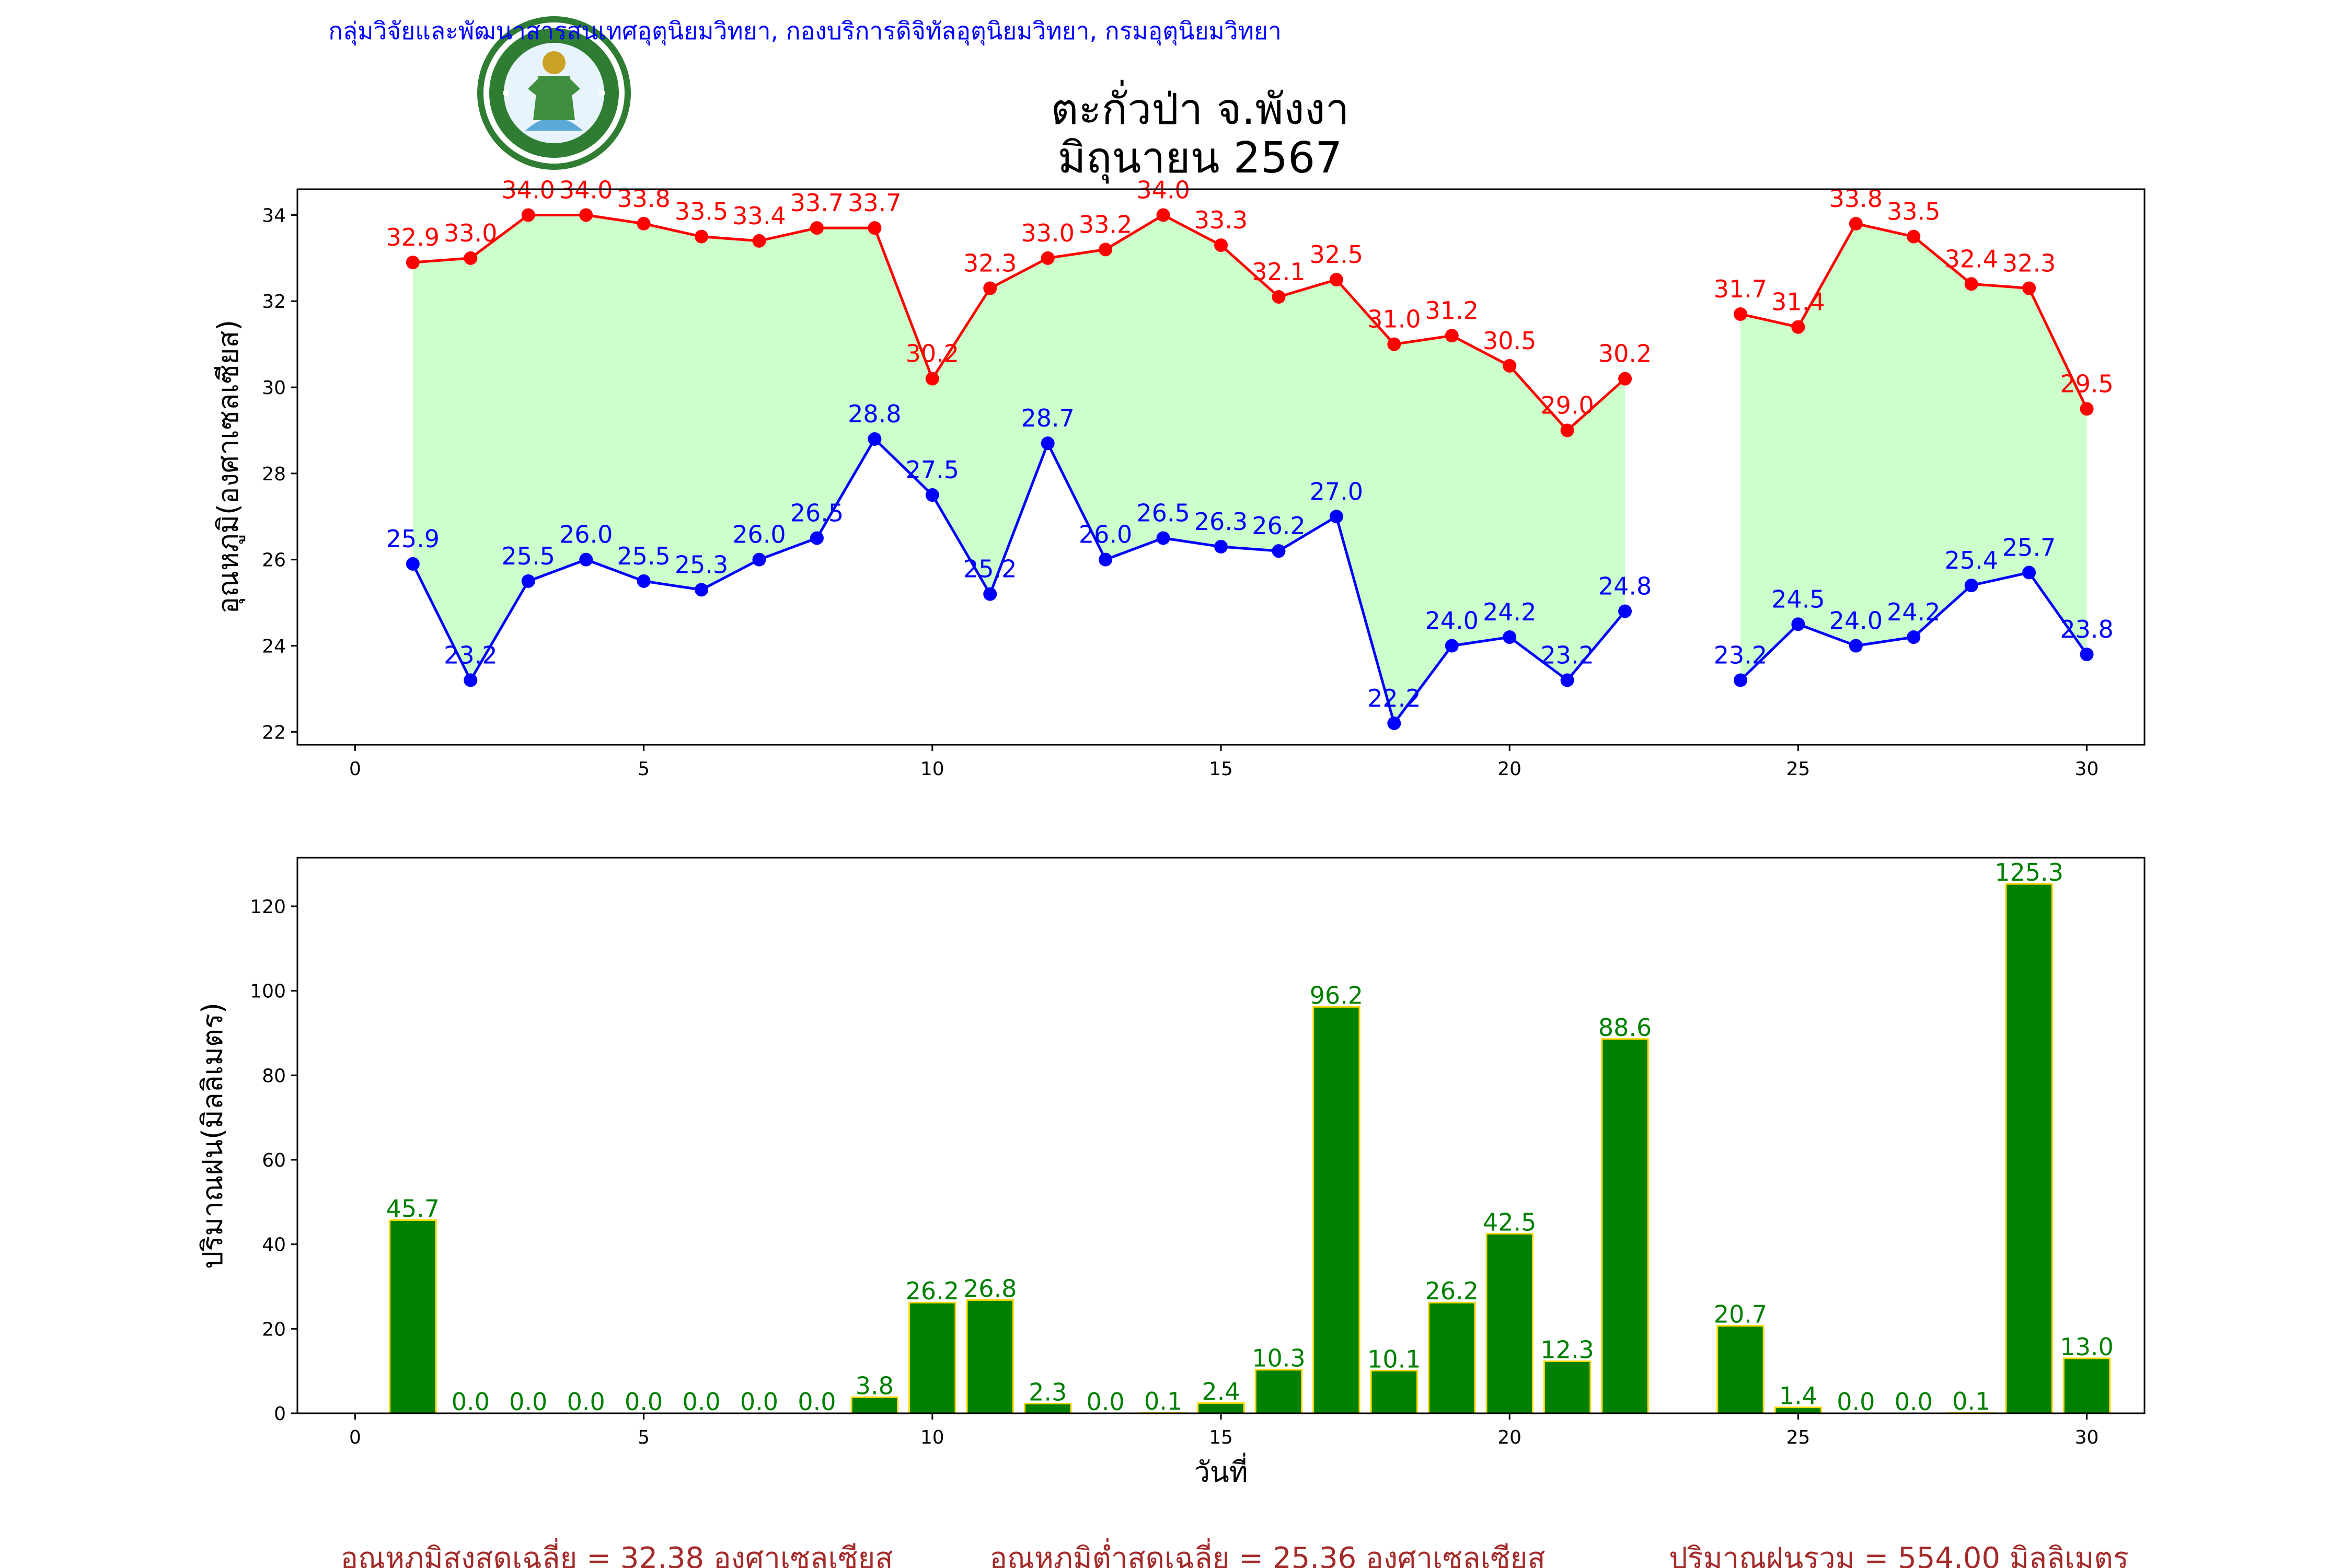  Describe the element at coordinates (355, 769) in the screenshot. I see `temperature-x-tick-label: 0` at that location.